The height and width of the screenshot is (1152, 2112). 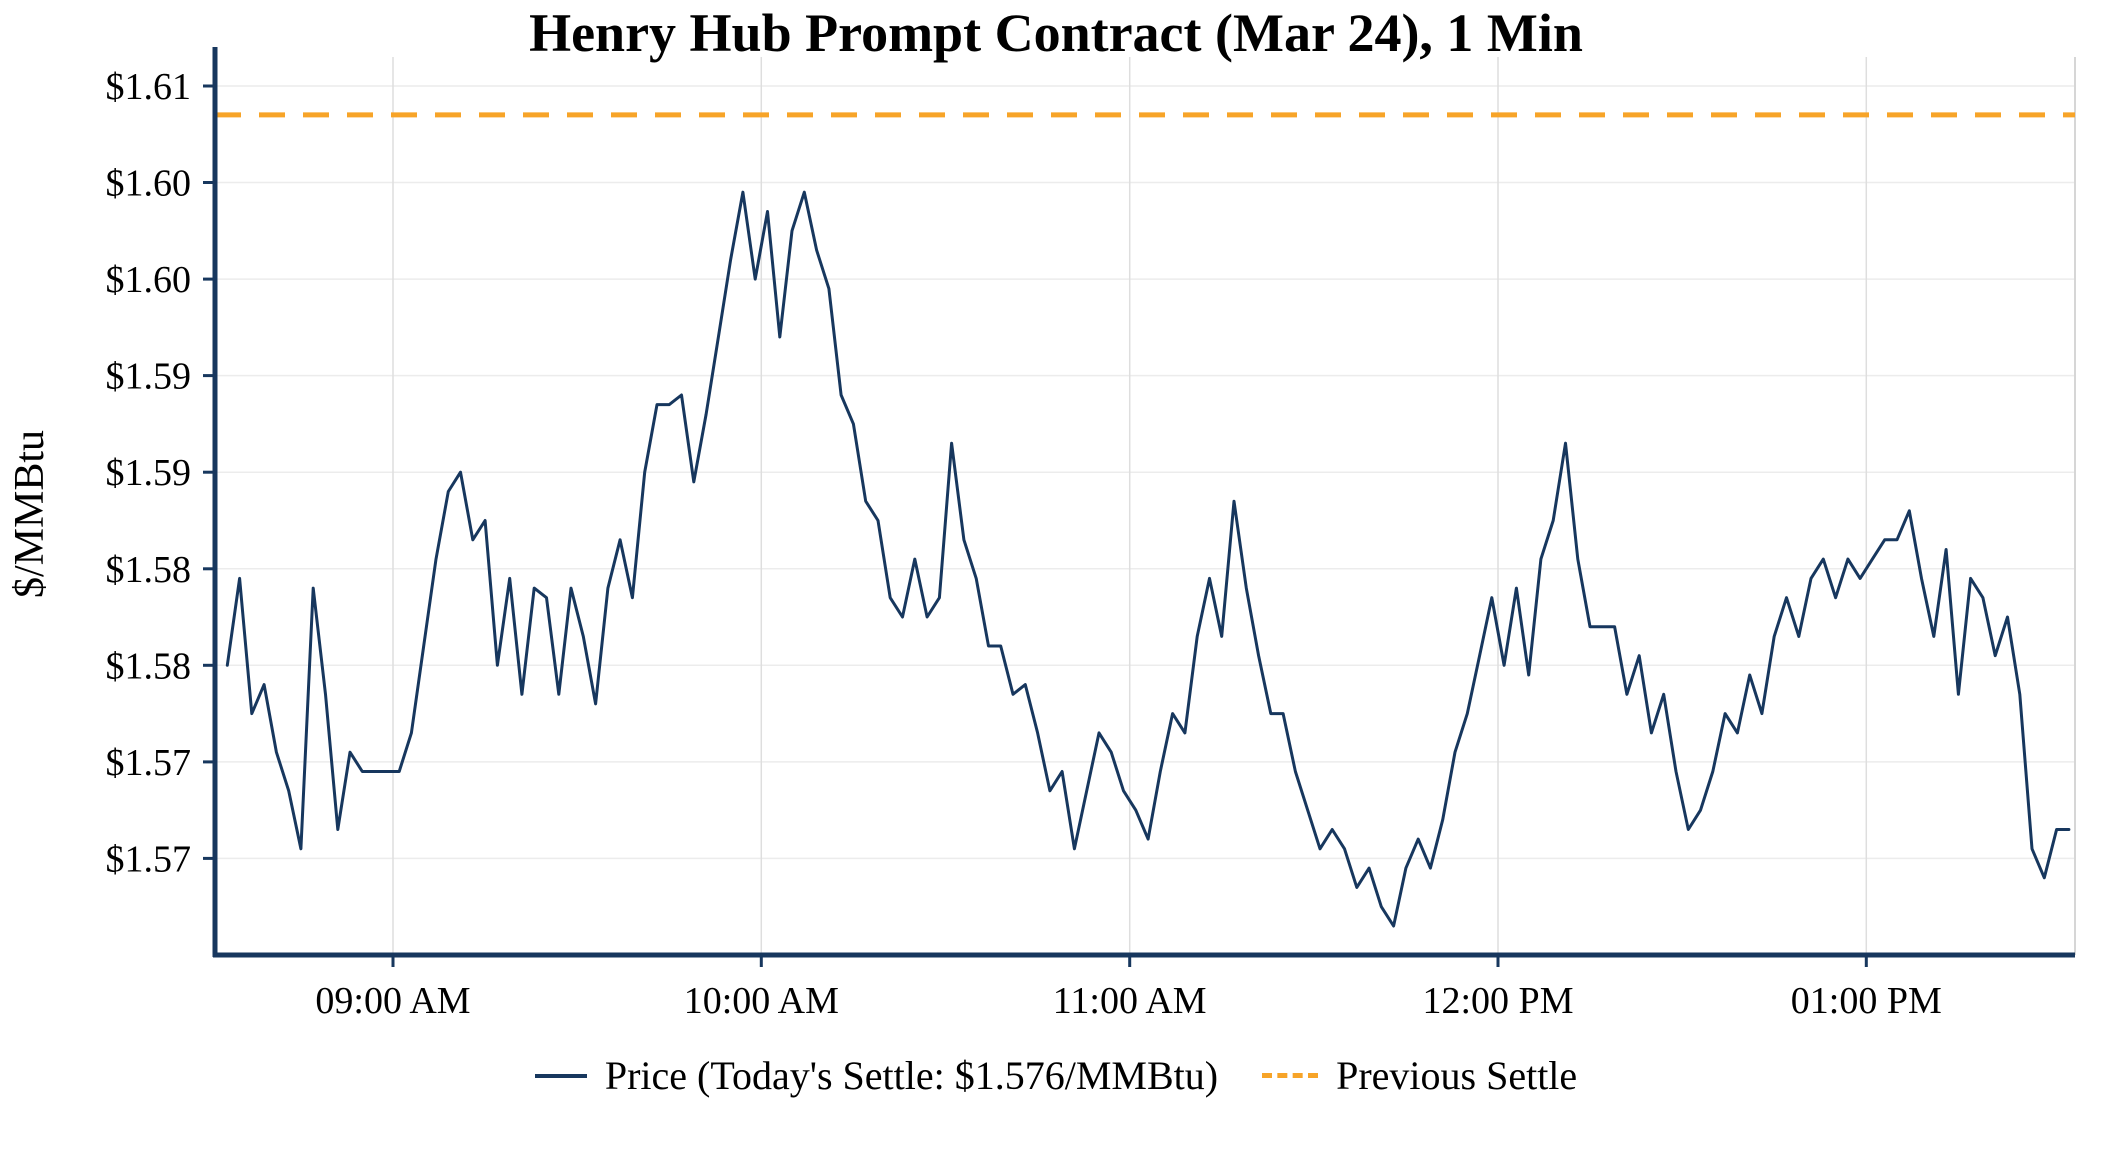 I want to click on x-tick-label: 01:00 PM, so click(x=1866, y=1001).